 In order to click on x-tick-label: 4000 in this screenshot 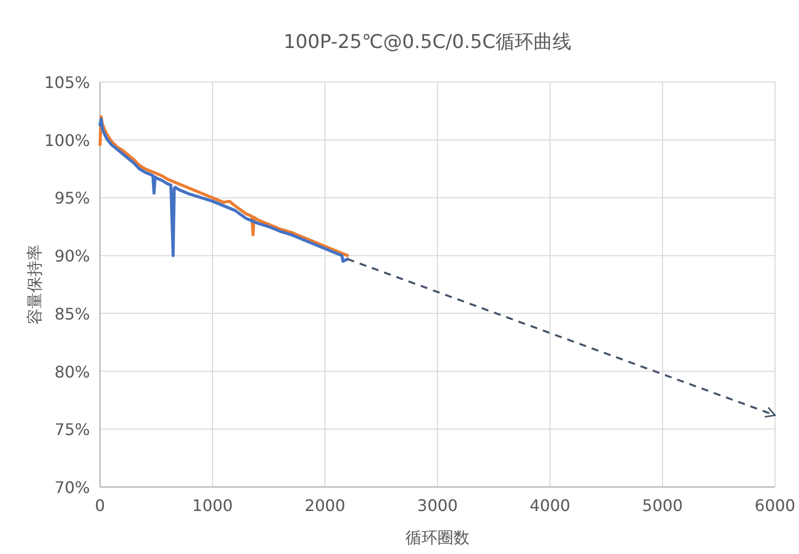, I will do `click(550, 505)`.